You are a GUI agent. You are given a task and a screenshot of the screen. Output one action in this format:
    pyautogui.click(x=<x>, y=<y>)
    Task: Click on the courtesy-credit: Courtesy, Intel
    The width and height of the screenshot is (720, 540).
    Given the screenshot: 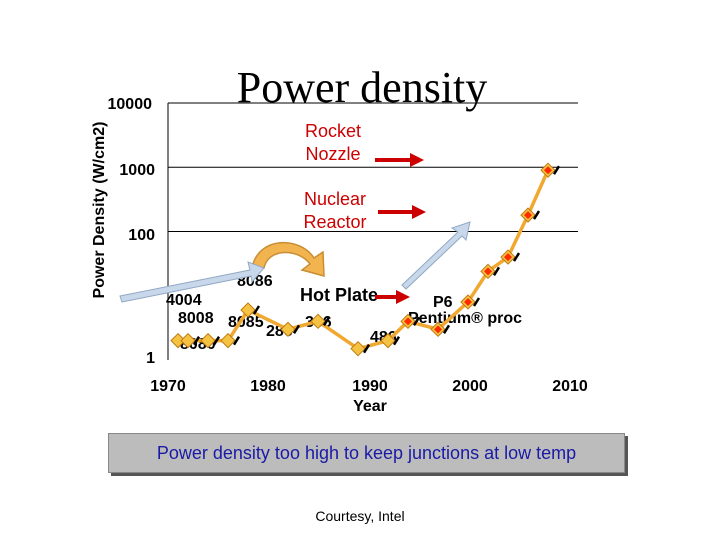 What is the action you would take?
    pyautogui.click(x=360, y=516)
    